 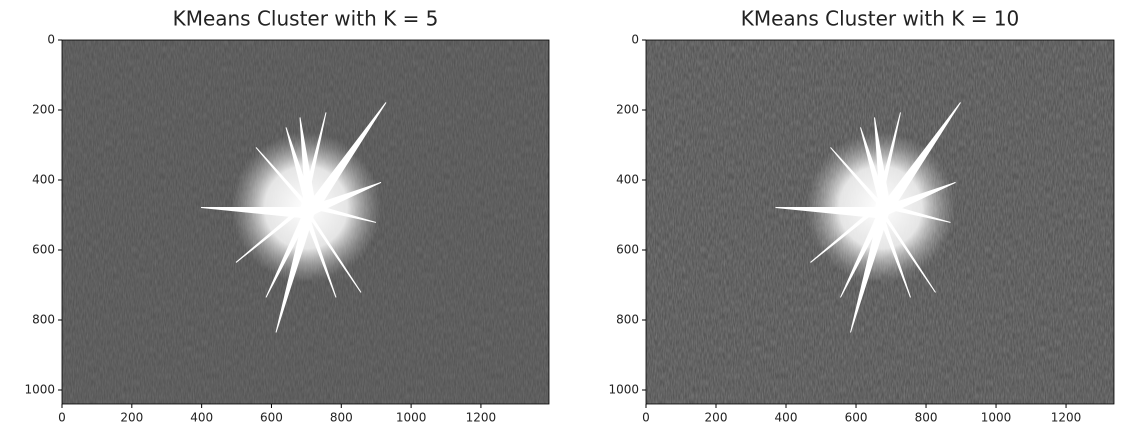 What do you see at coordinates (306, 19) in the screenshot?
I see `chart-title: KMeans Cluster with K = 5` at bounding box center [306, 19].